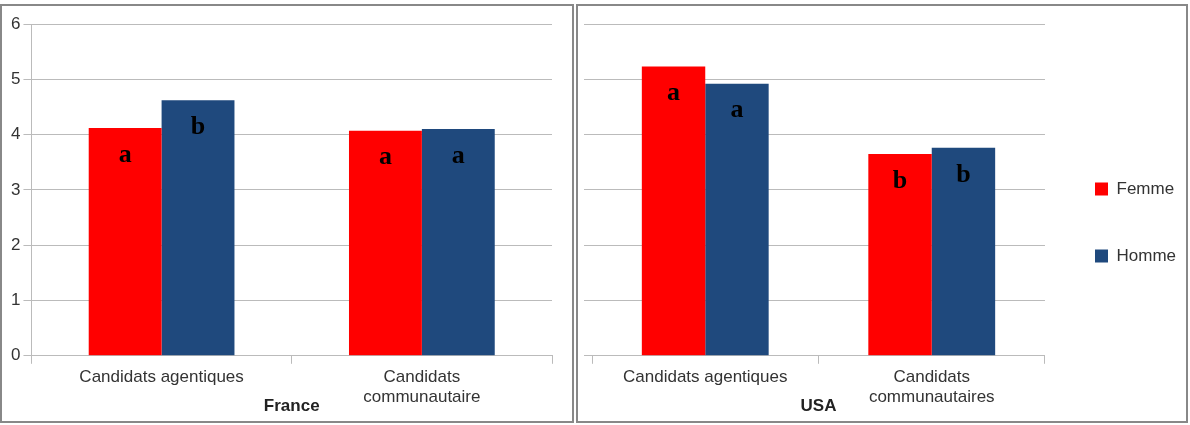  Describe the element at coordinates (15, 134) in the screenshot. I see `y-tick-label: 4` at that location.